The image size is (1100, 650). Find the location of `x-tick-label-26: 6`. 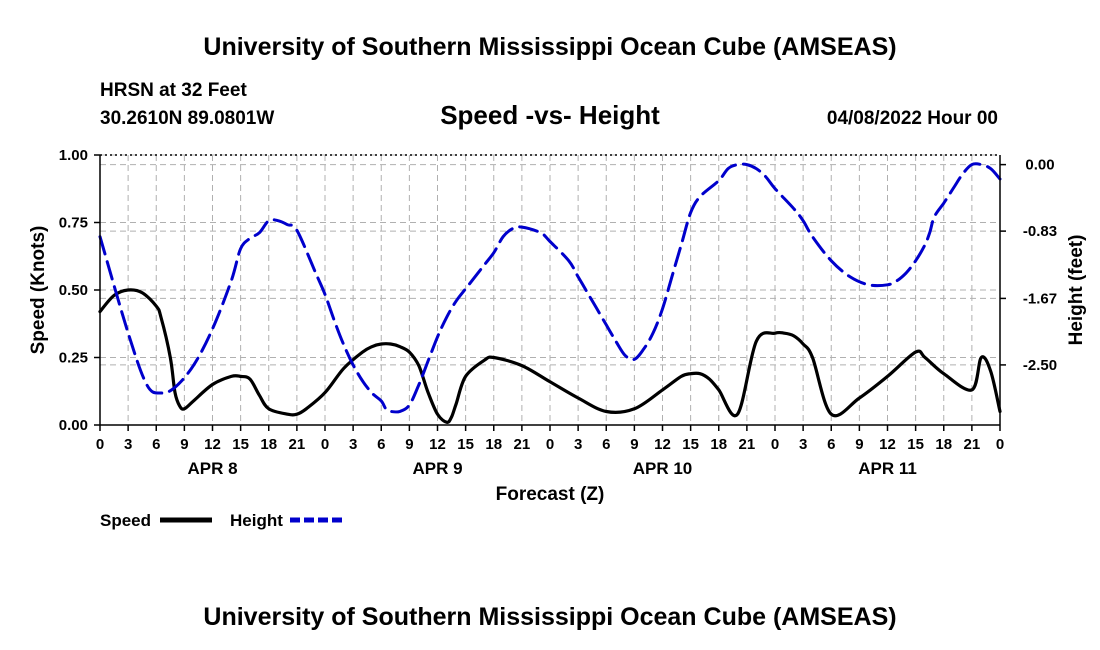

x-tick-label-26: 6 is located at coordinates (831, 444).